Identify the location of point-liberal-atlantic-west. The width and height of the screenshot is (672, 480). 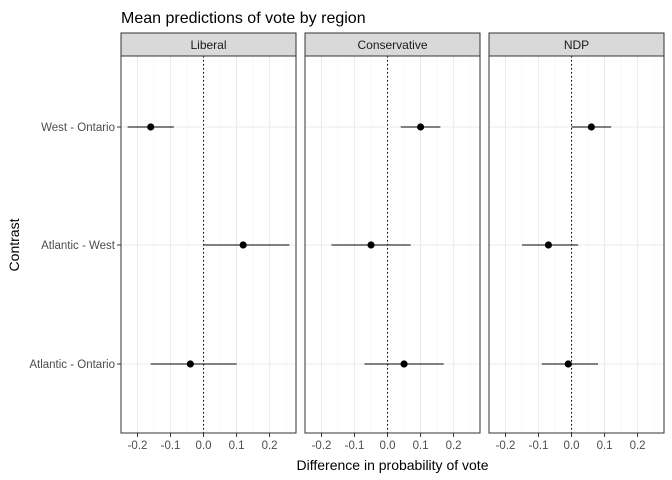
(243, 245).